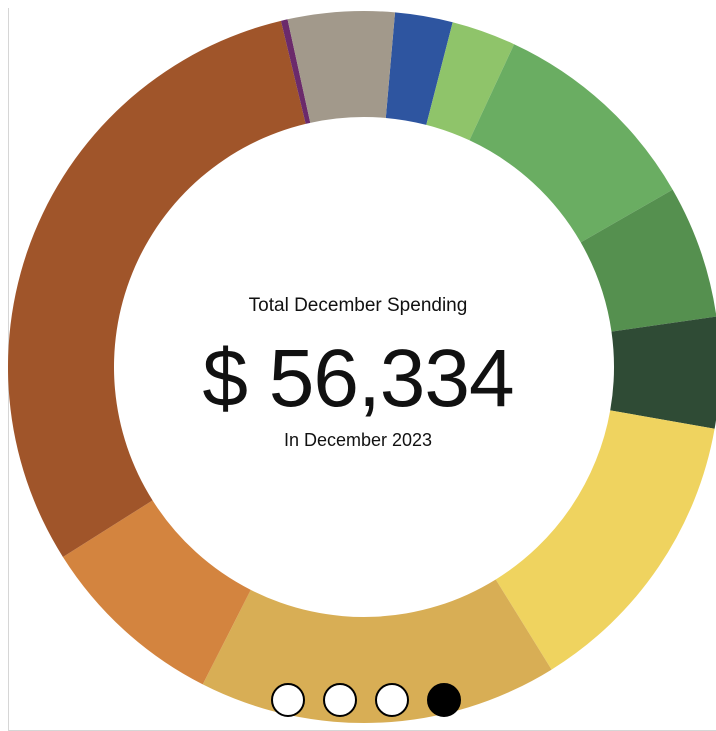 This screenshot has width=716, height=731. What do you see at coordinates (358, 378) in the screenshot?
I see `total-amount: $ 56,334` at bounding box center [358, 378].